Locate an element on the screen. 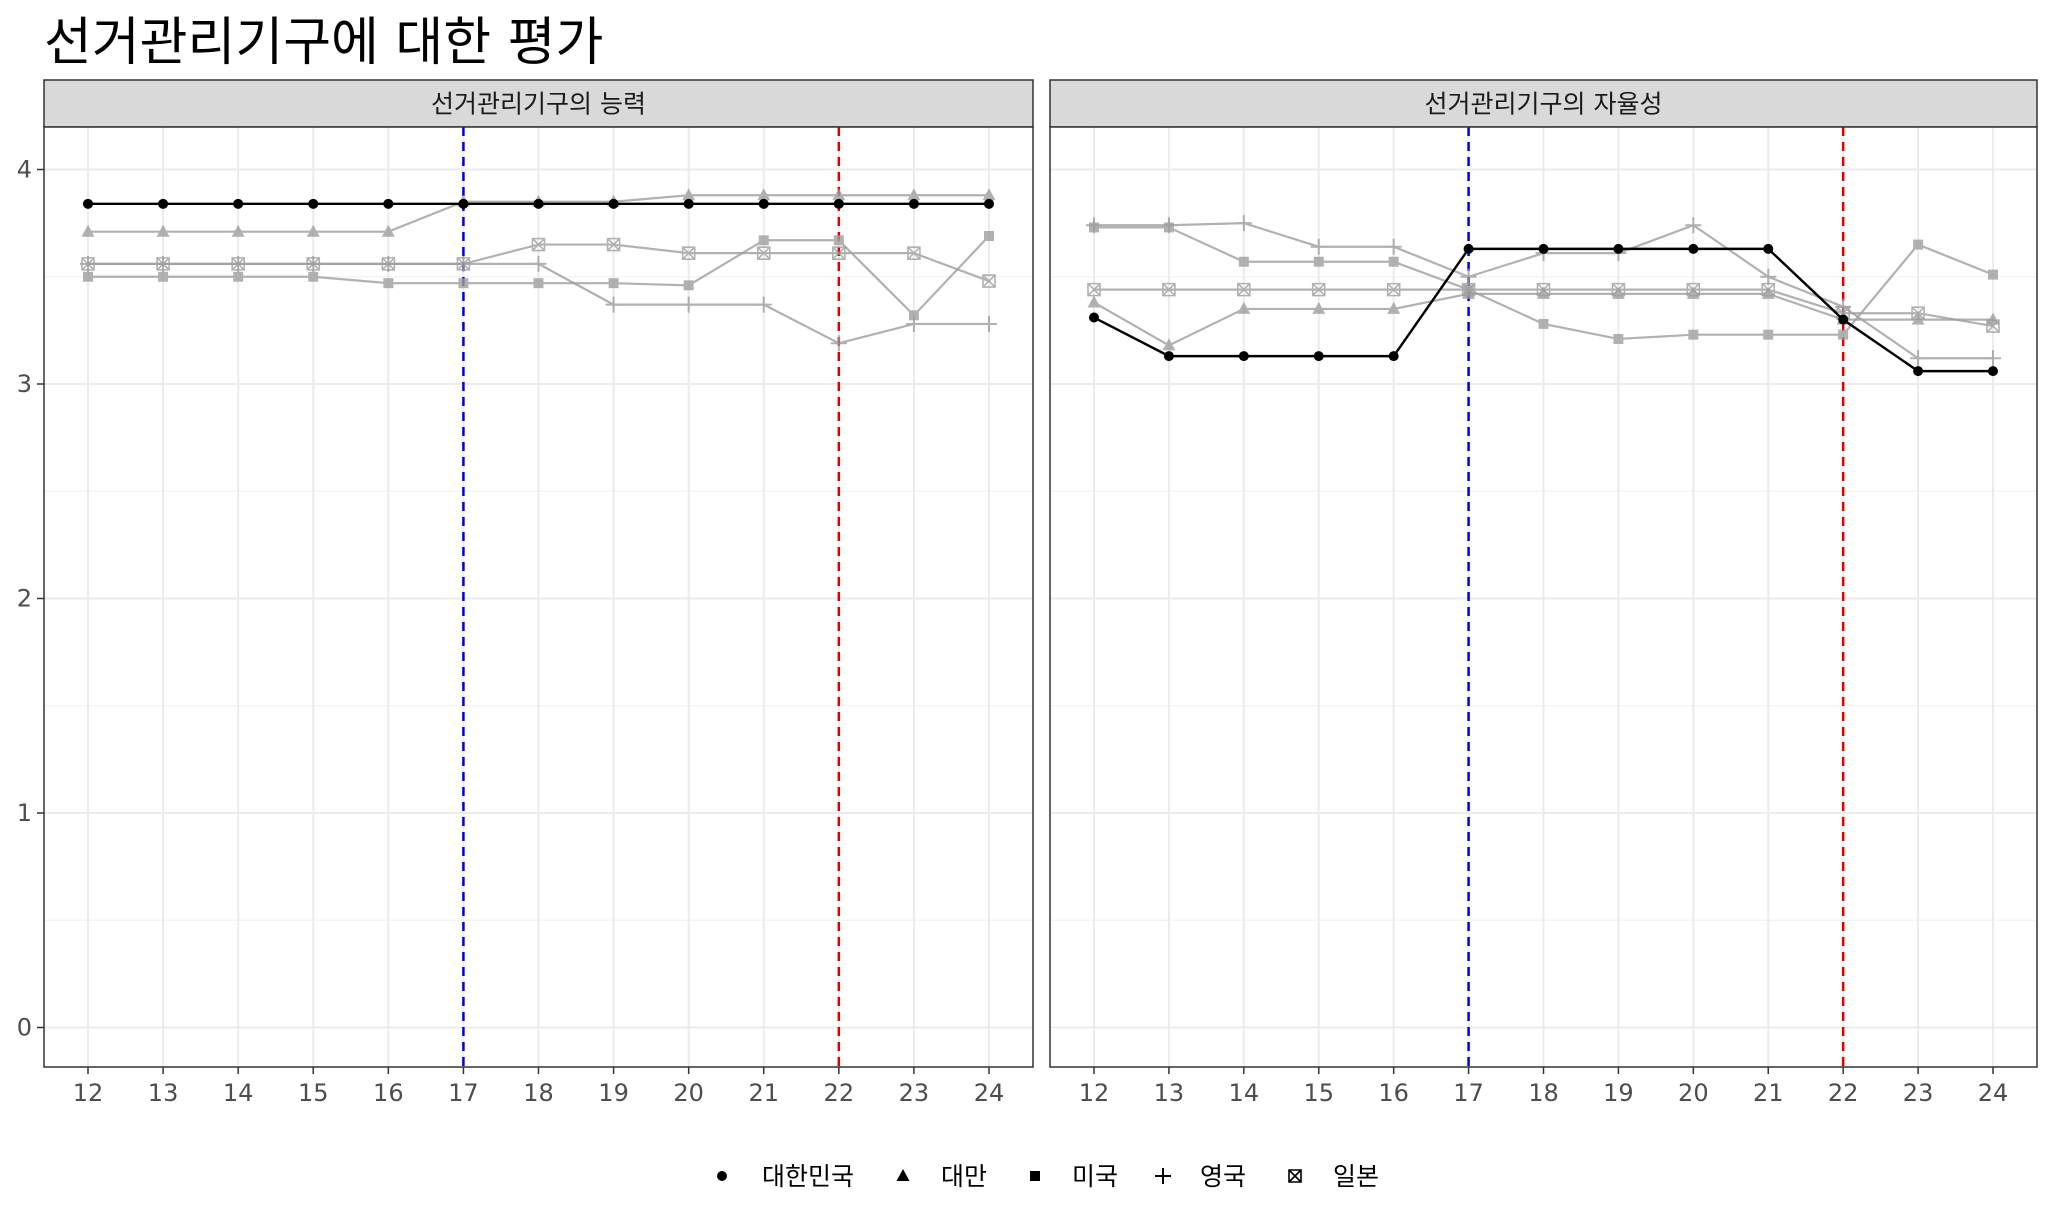 The image size is (2048, 1229). y-tick-label: 3 is located at coordinates (24, 384).